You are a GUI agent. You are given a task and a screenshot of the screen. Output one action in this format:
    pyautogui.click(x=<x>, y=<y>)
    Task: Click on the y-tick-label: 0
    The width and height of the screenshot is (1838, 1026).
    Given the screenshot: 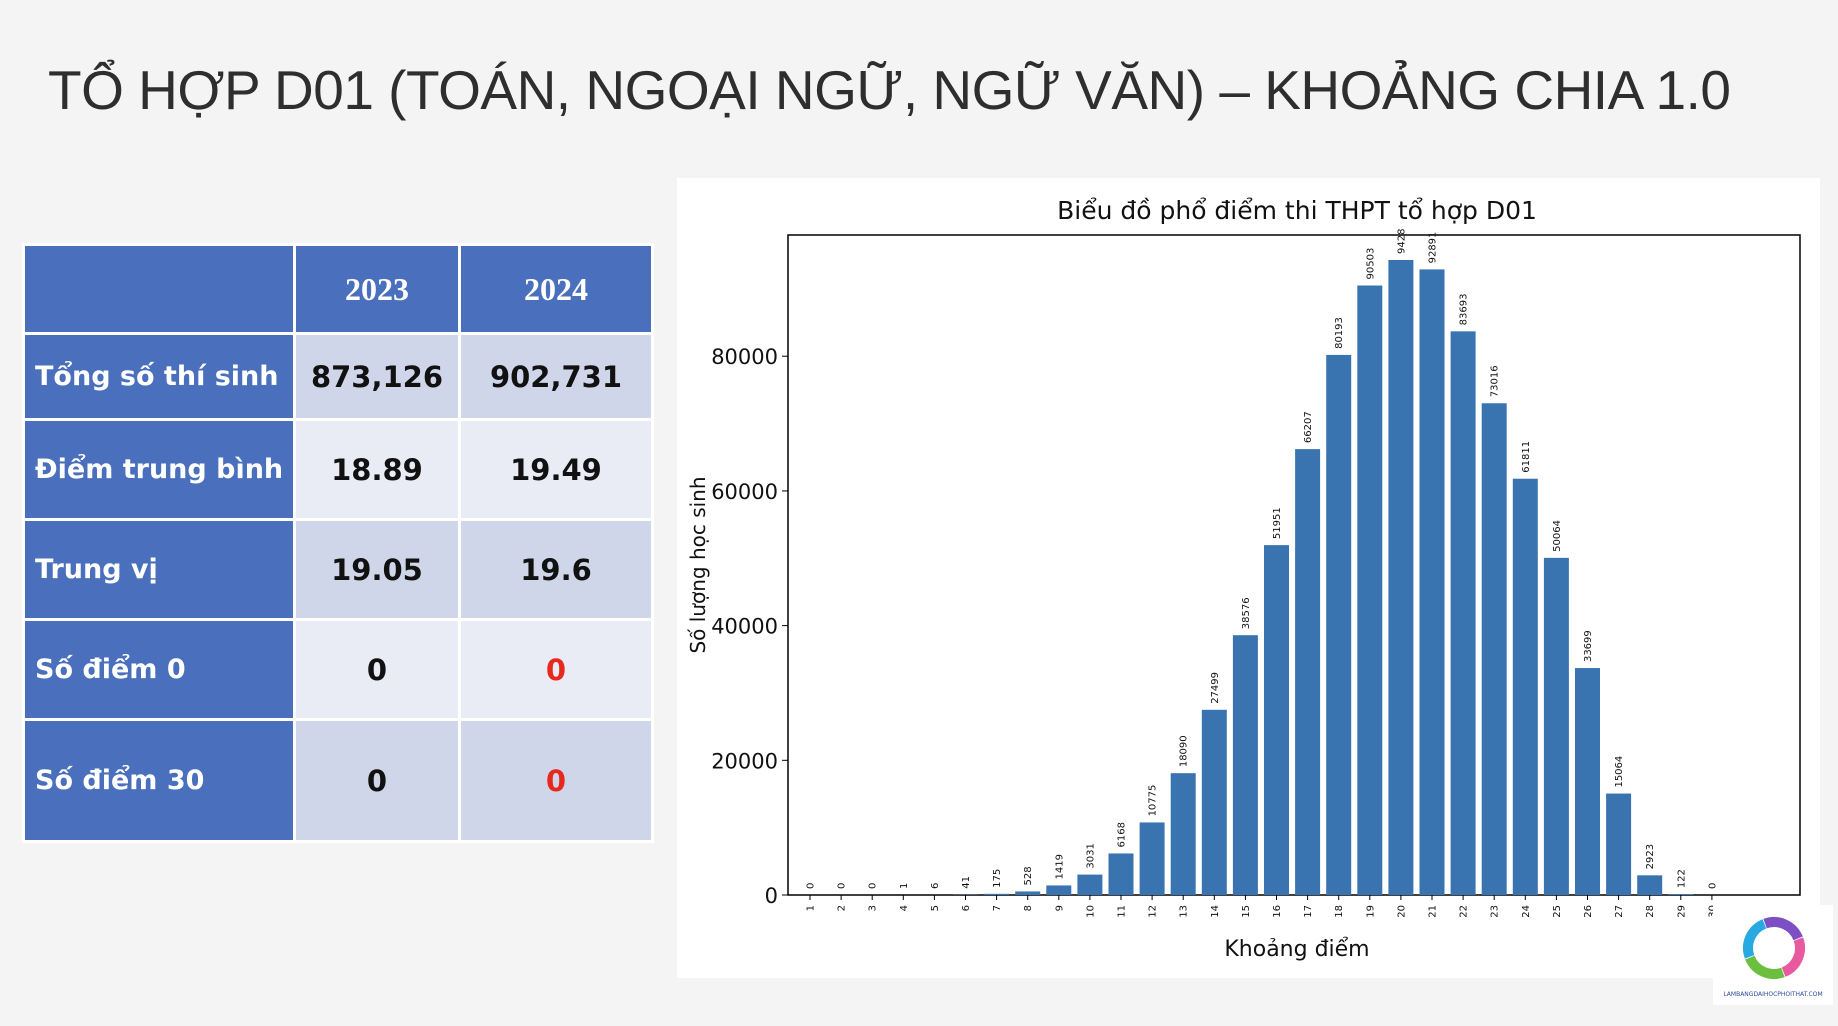 What is the action you would take?
    pyautogui.click(x=771, y=896)
    